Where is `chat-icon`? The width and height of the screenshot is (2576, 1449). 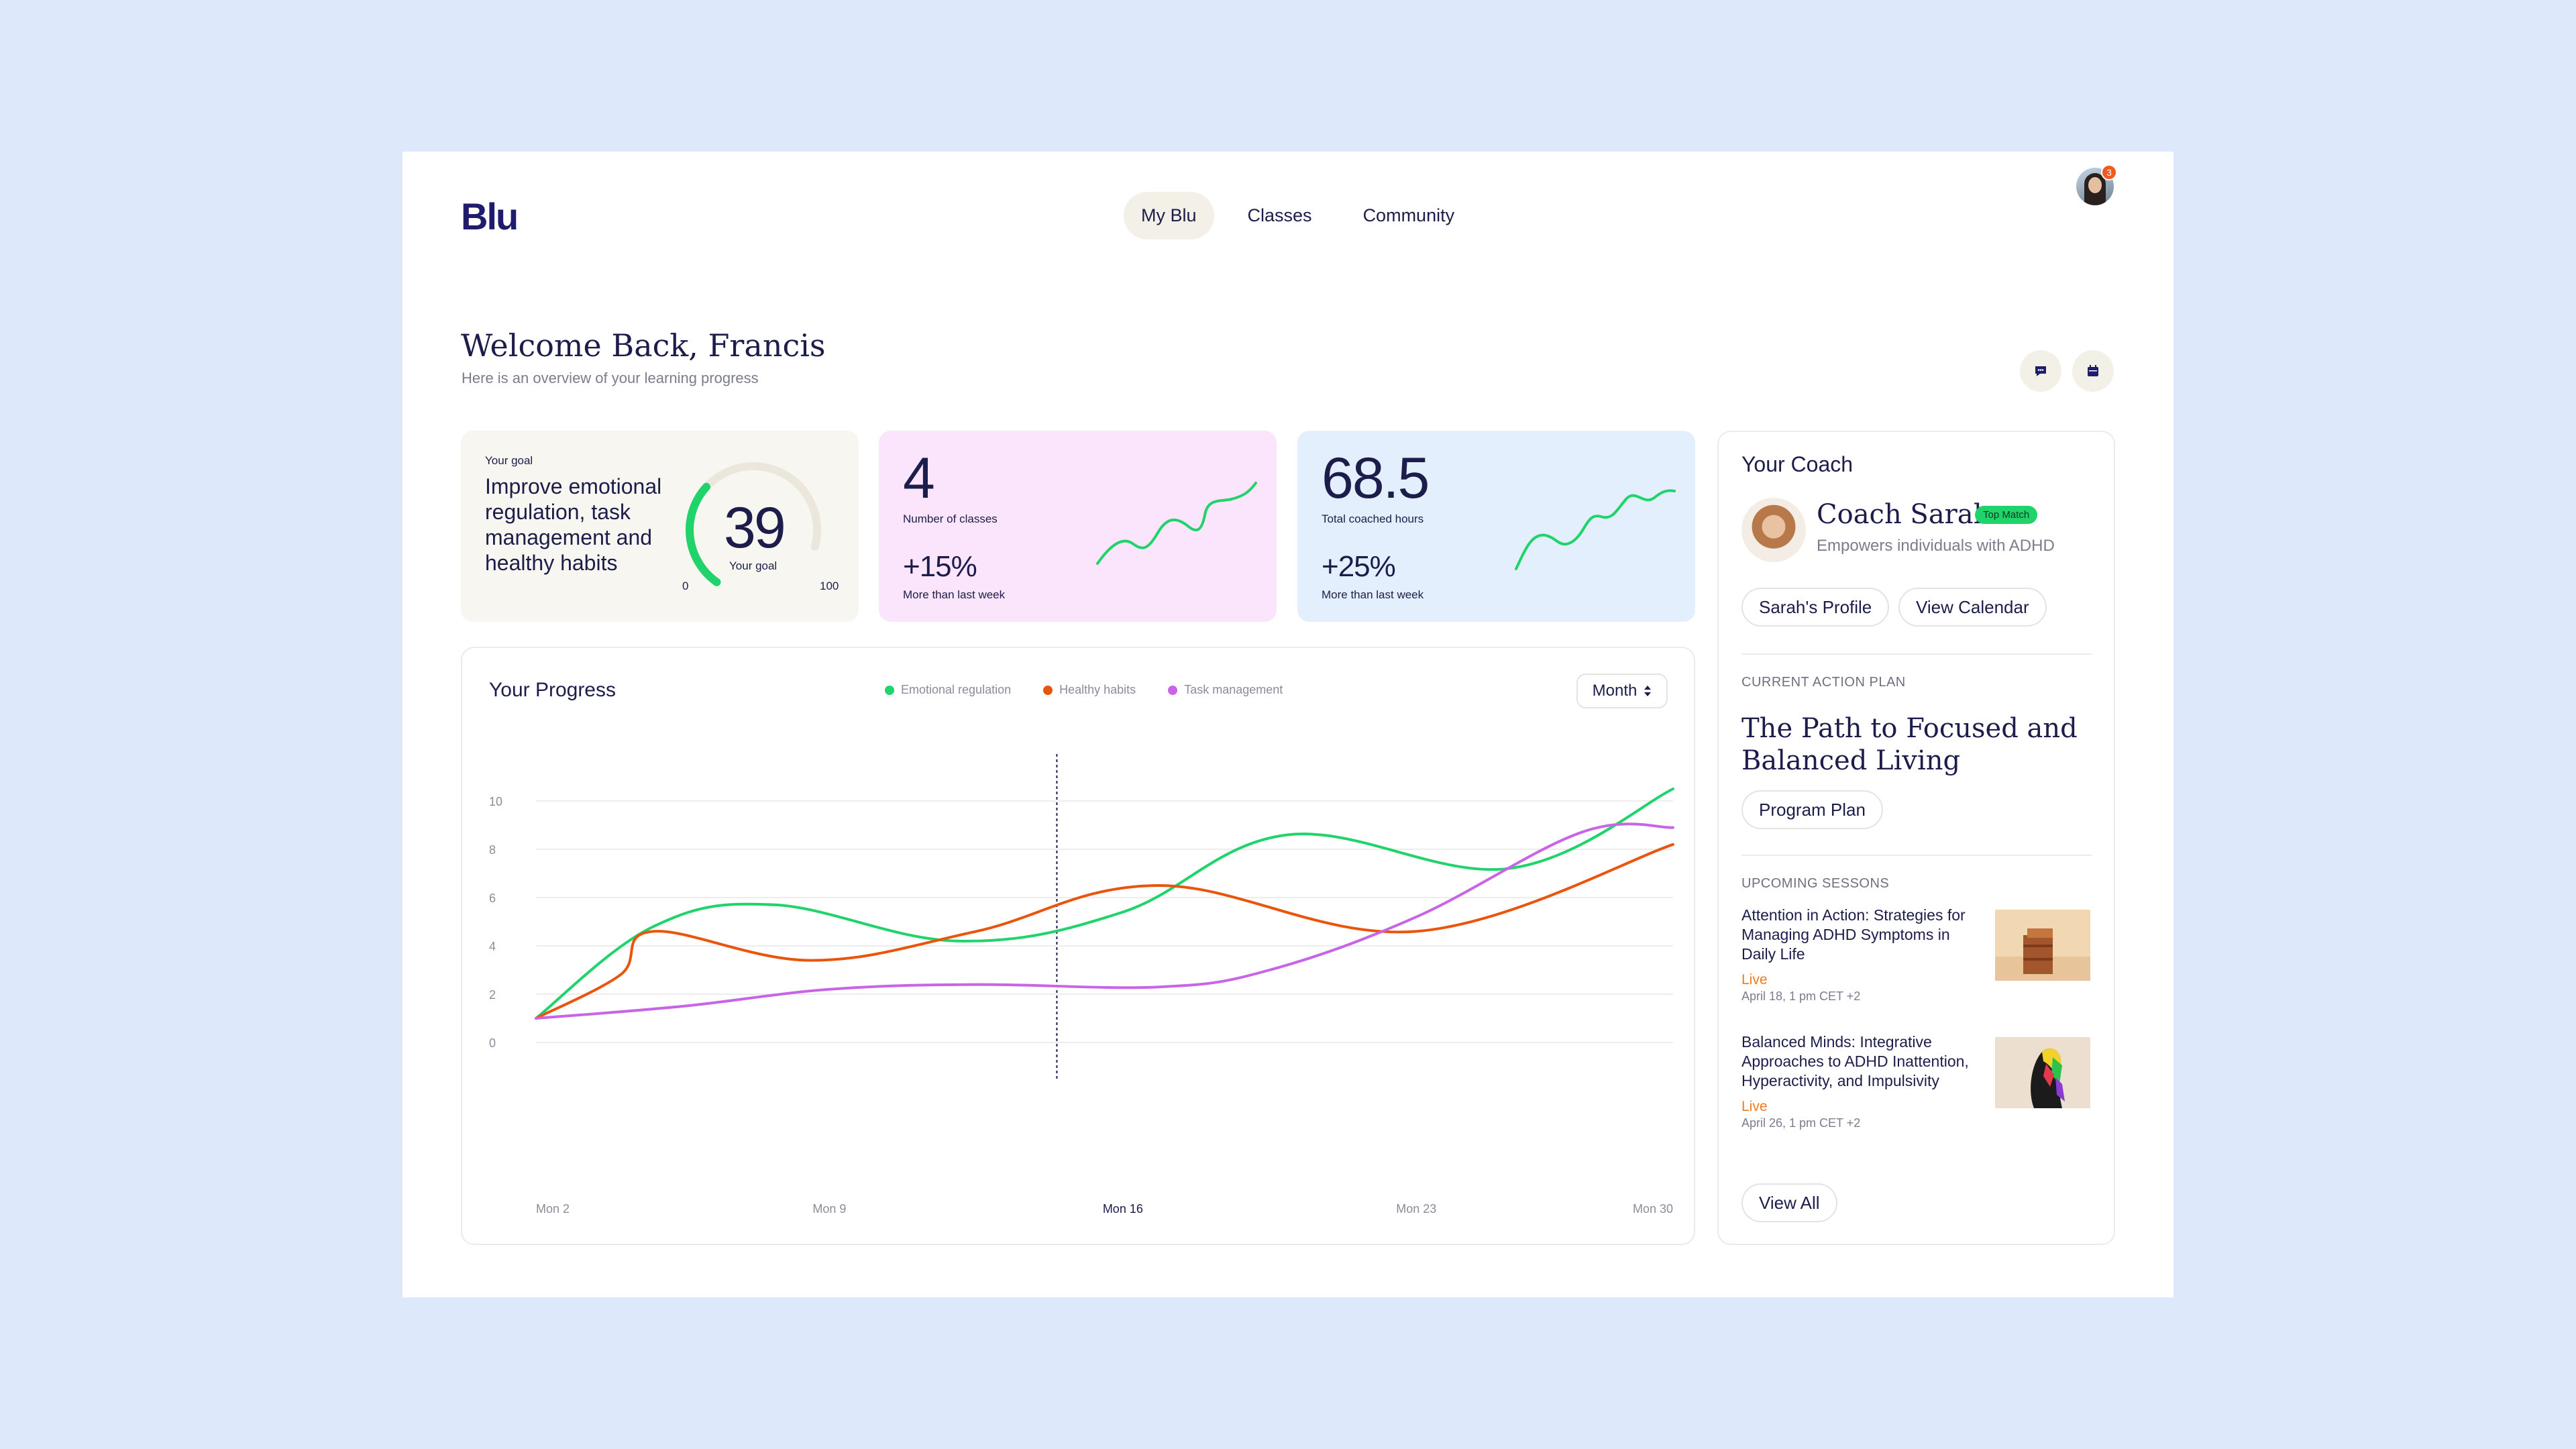 chat-icon is located at coordinates (2040, 371).